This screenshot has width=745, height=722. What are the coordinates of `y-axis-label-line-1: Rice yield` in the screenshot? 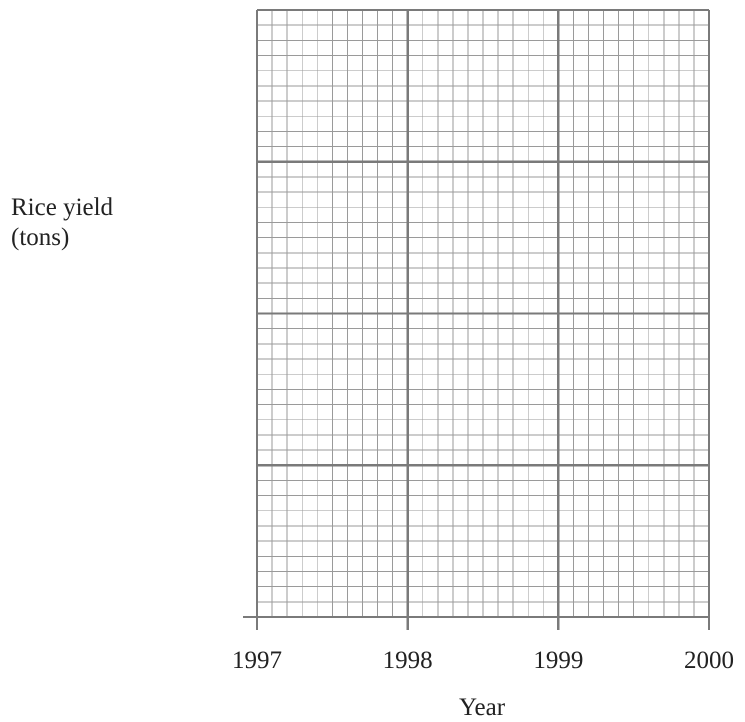 It's located at (62, 207).